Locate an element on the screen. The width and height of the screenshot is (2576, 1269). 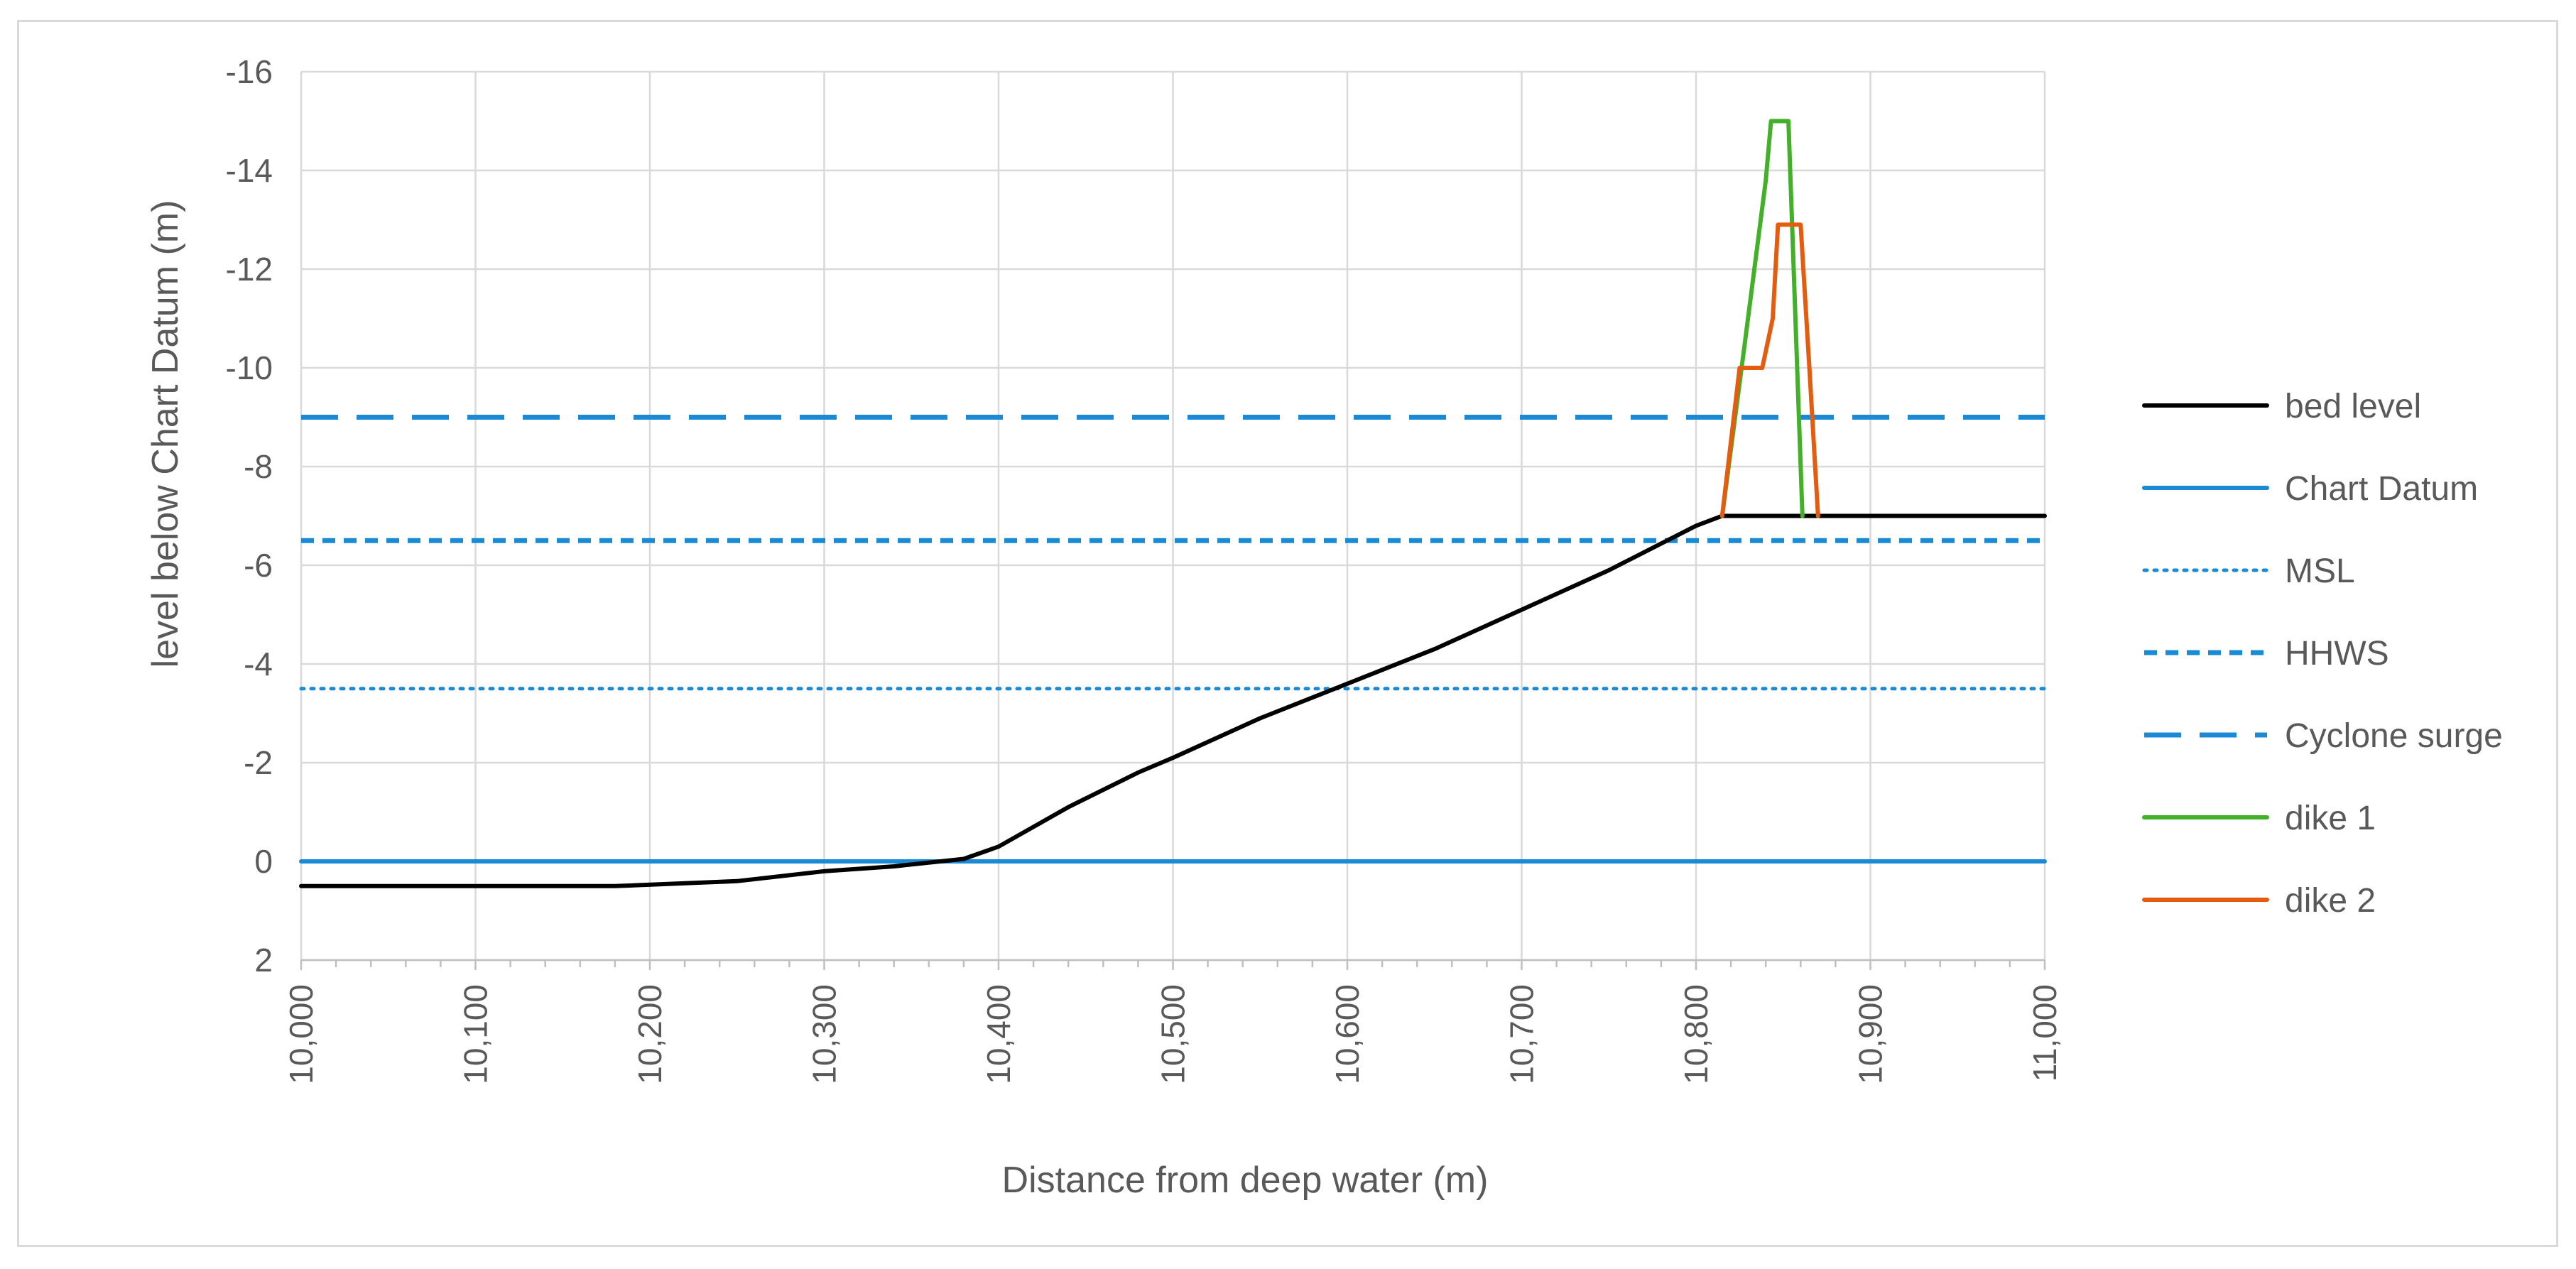
legend-label-dike-2: dike 2 is located at coordinates (2330, 901).